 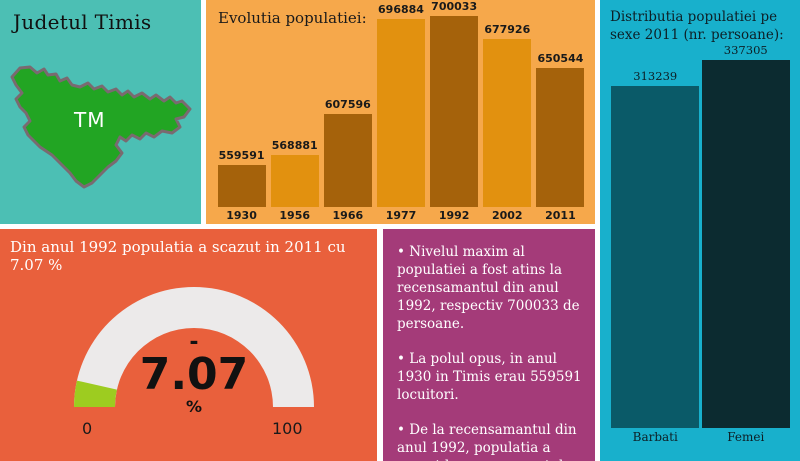 What do you see at coordinates (194, 406) in the screenshot?
I see `gauge-unit: %` at bounding box center [194, 406].